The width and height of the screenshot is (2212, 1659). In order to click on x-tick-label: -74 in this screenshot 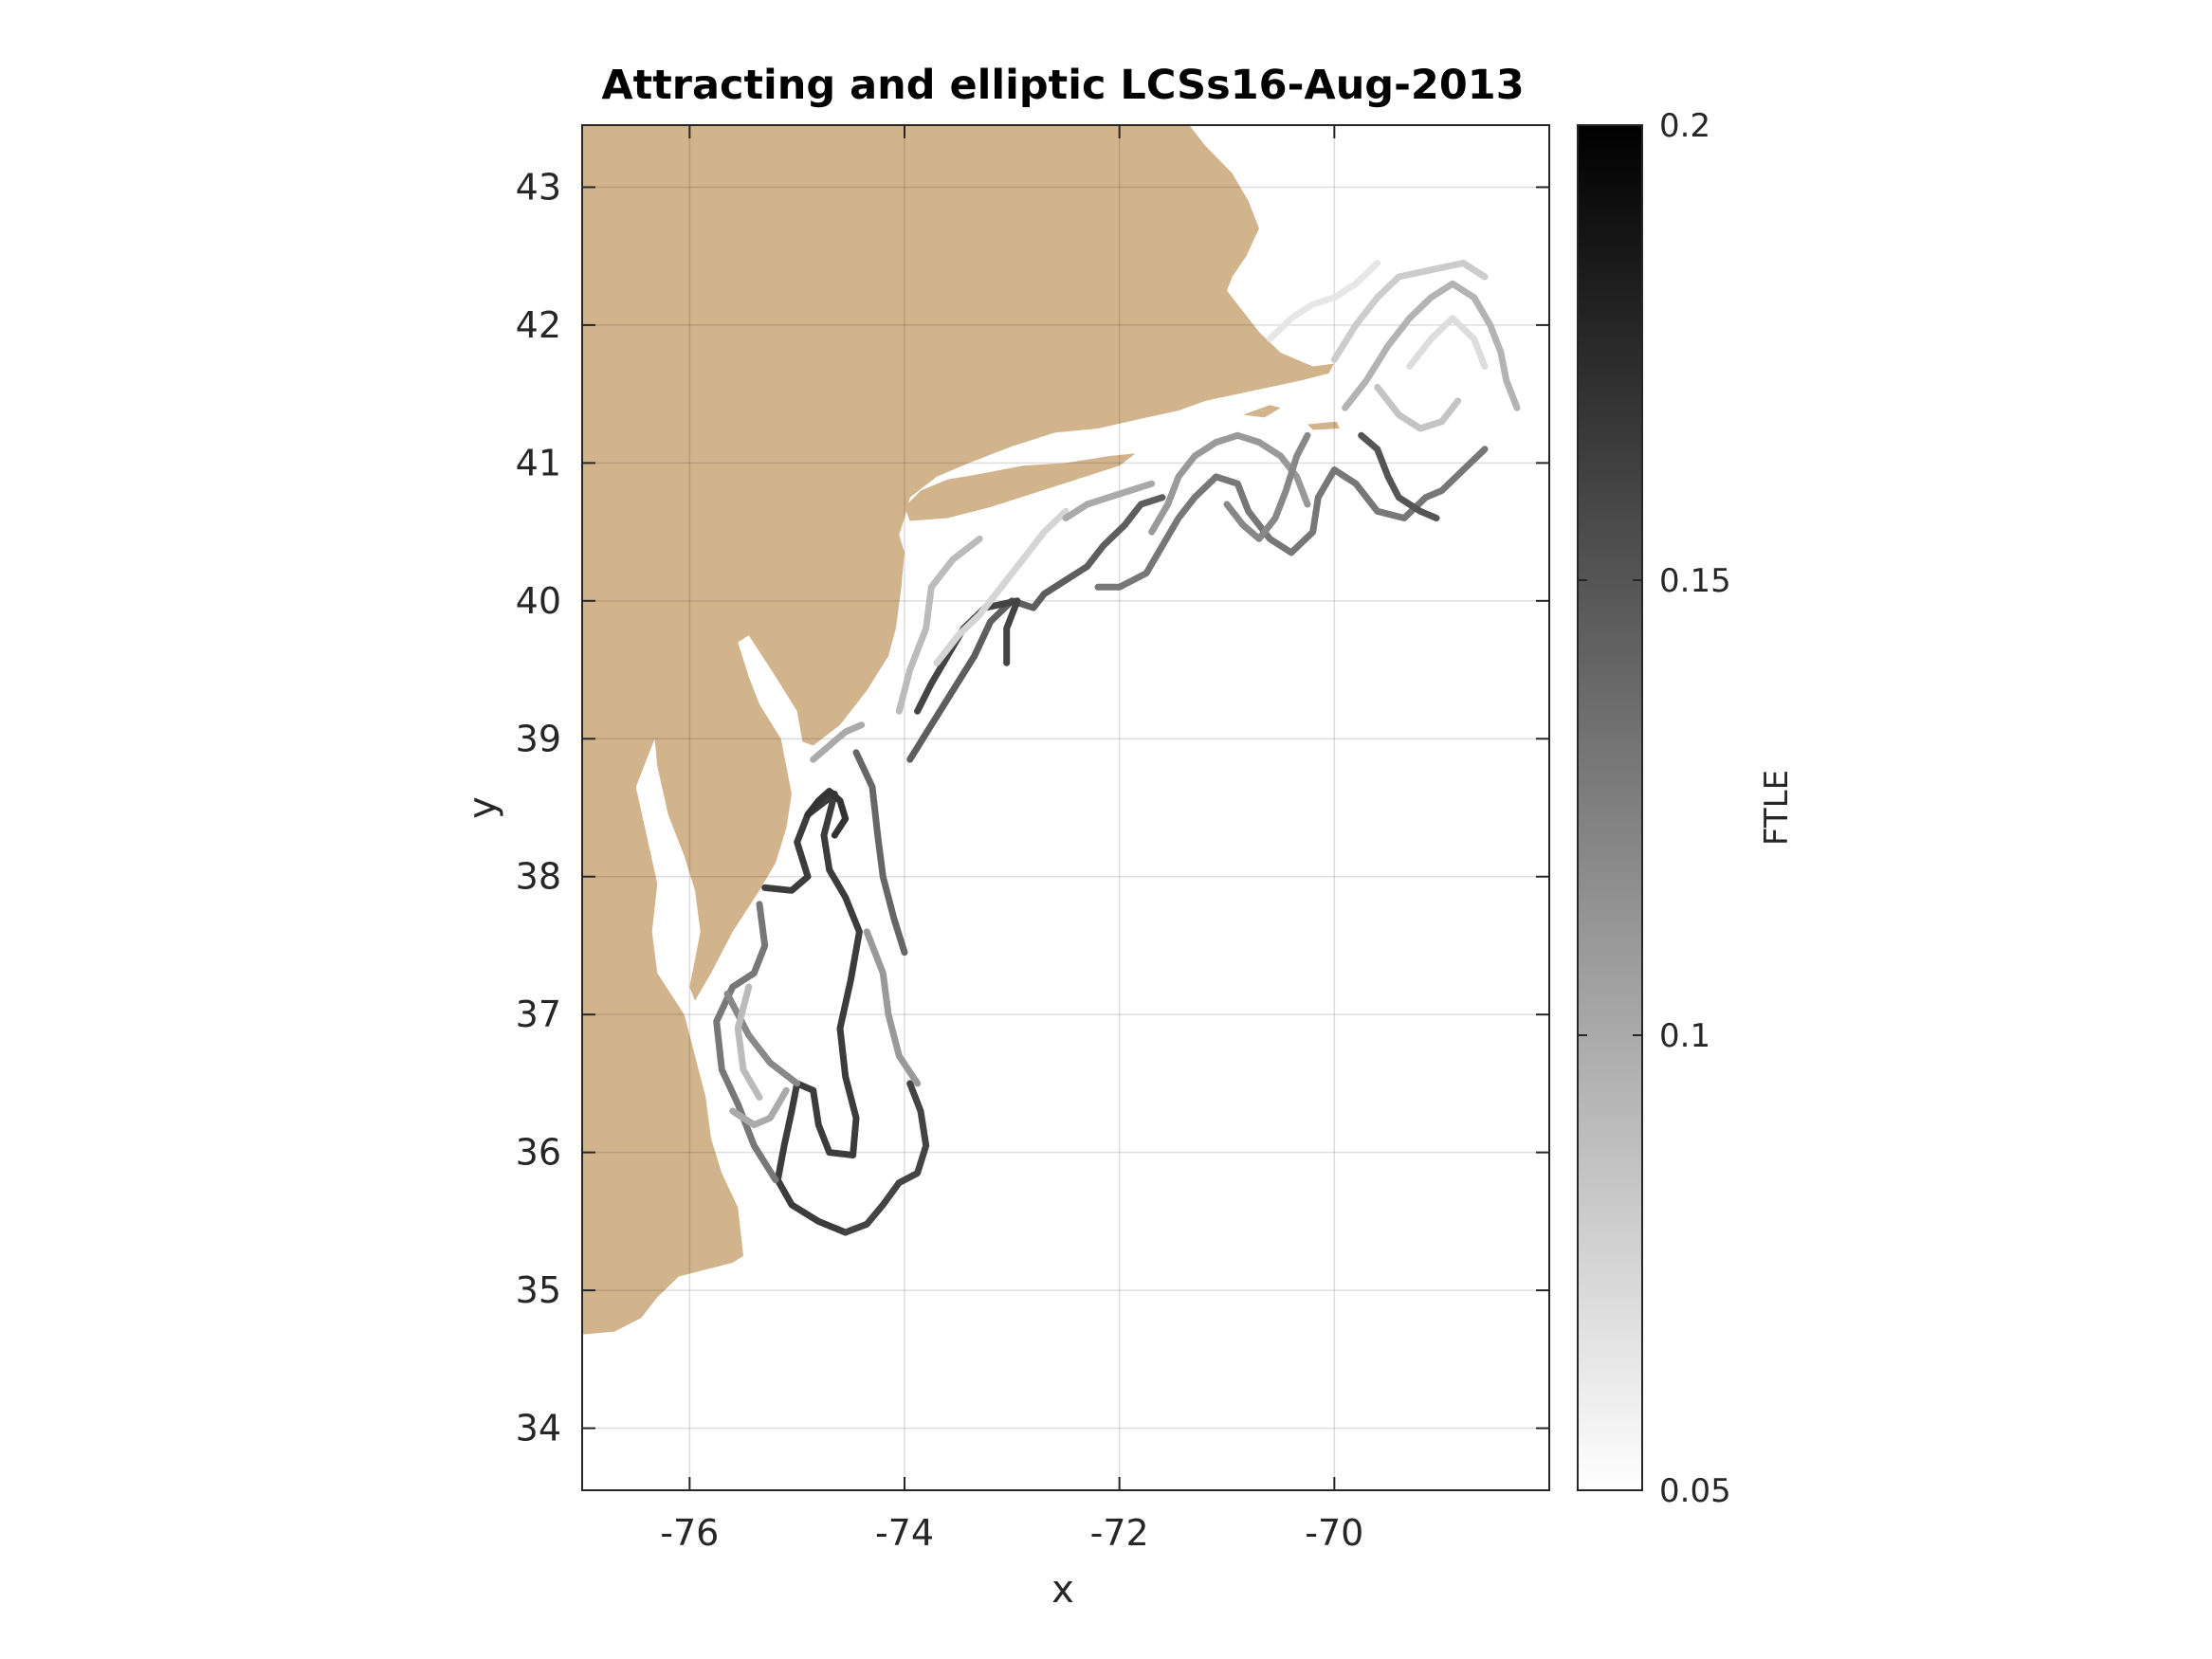, I will do `click(904, 1533)`.